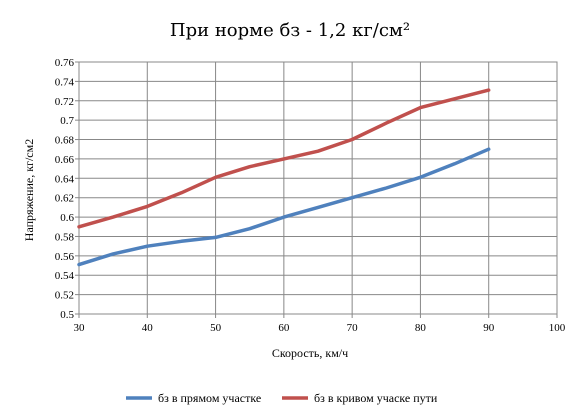 The width and height of the screenshot is (579, 410). I want to click on y-axis-label: Напряжение, кг/см2, so click(29, 190).